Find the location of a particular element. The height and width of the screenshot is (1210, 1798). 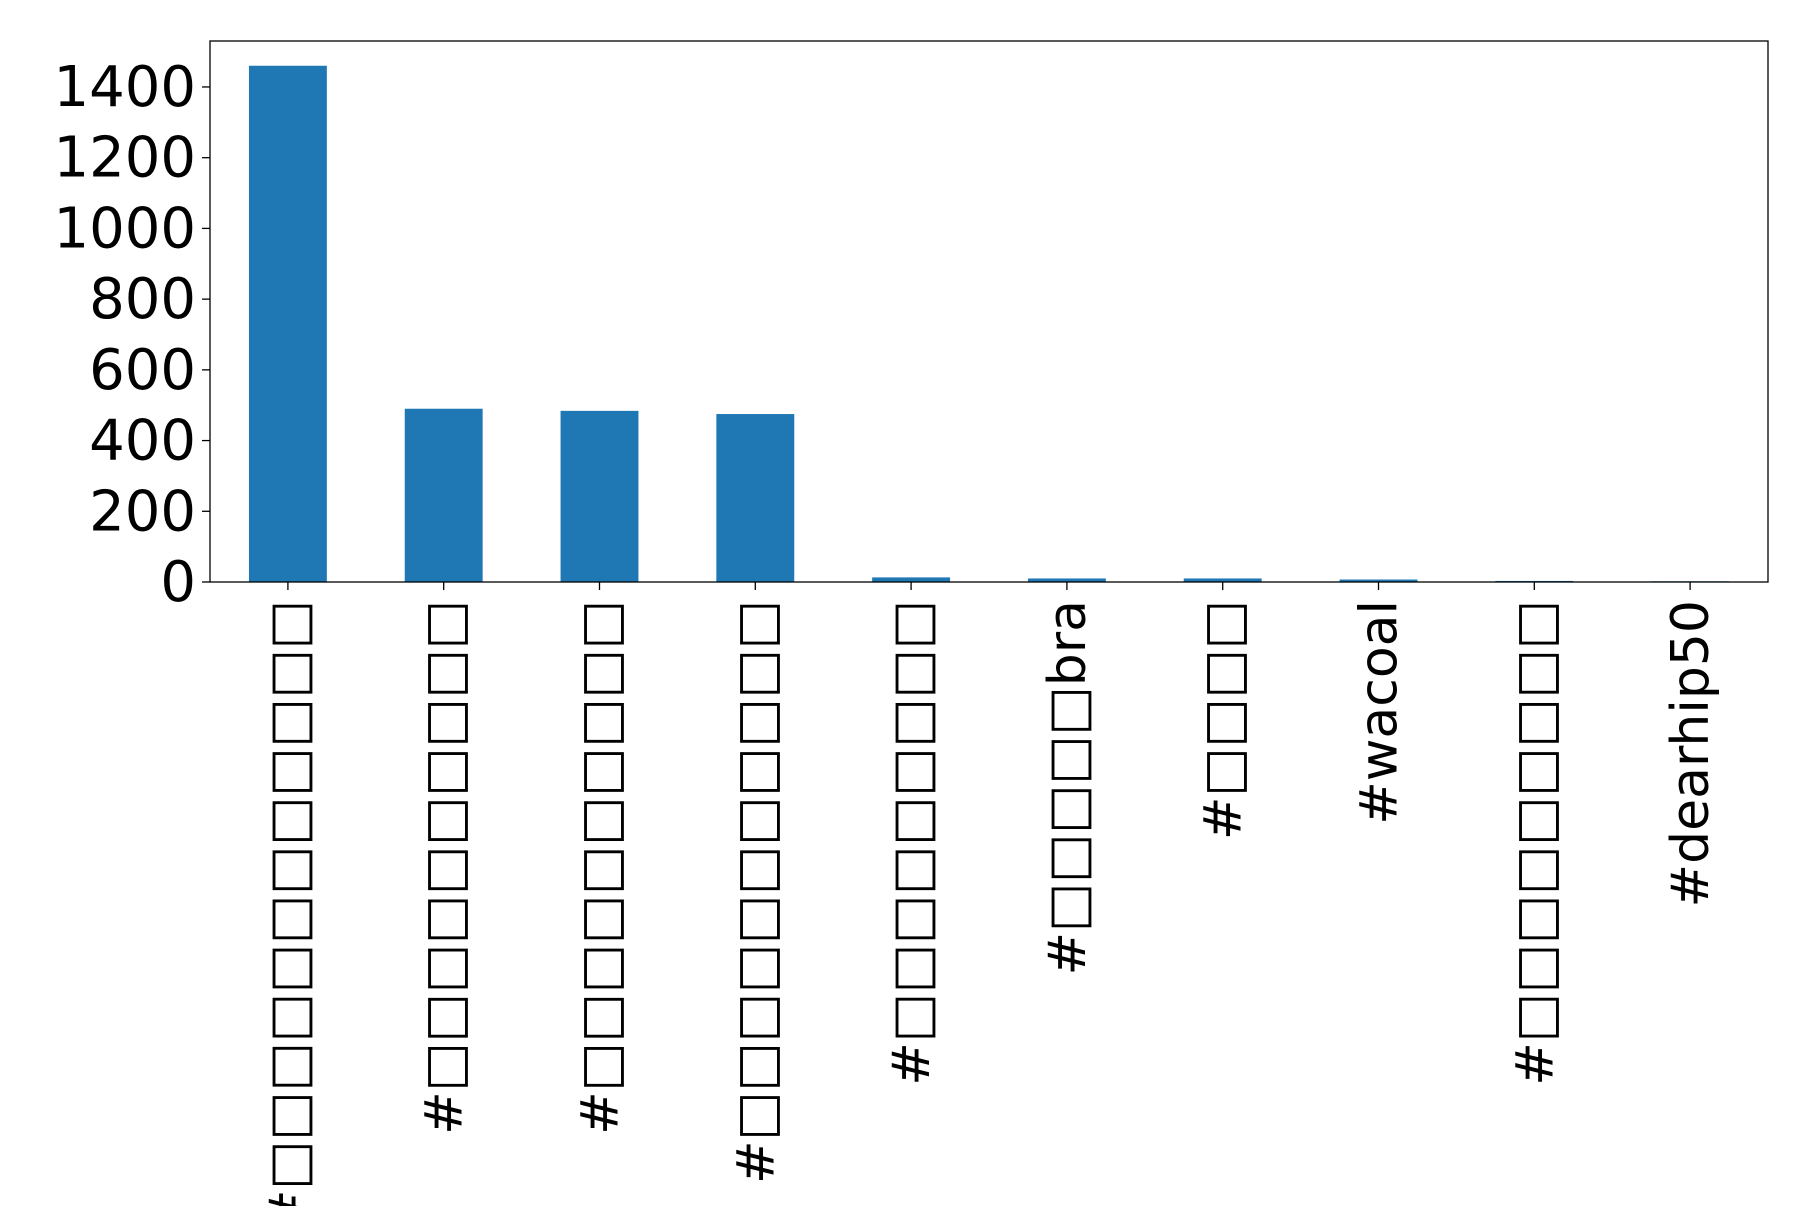

y-tick-label-5: 1000 is located at coordinates (124, 228).